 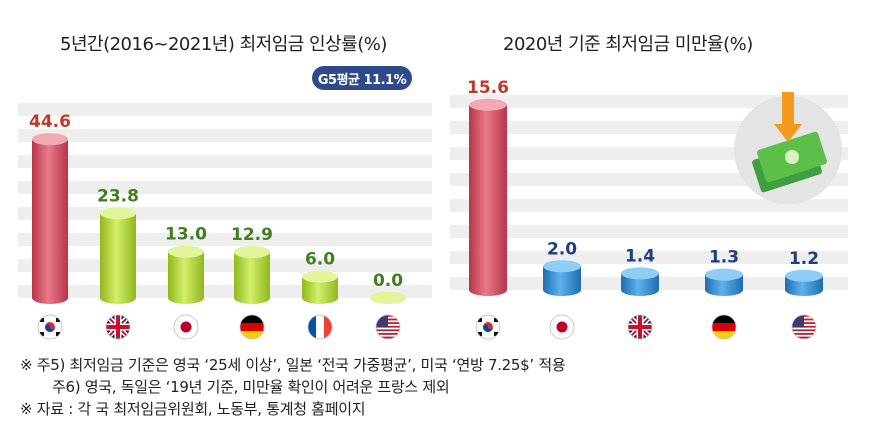 What do you see at coordinates (186, 235) in the screenshot?
I see `value-label: 13.0` at bounding box center [186, 235].